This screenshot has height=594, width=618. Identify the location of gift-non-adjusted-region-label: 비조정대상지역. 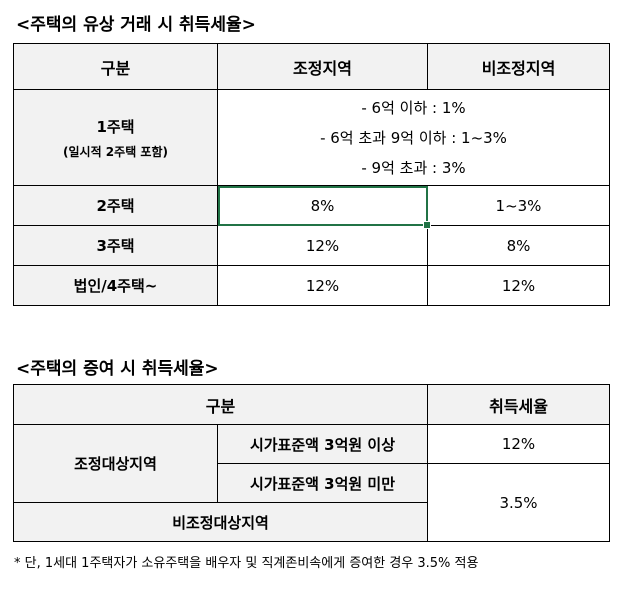
(221, 522).